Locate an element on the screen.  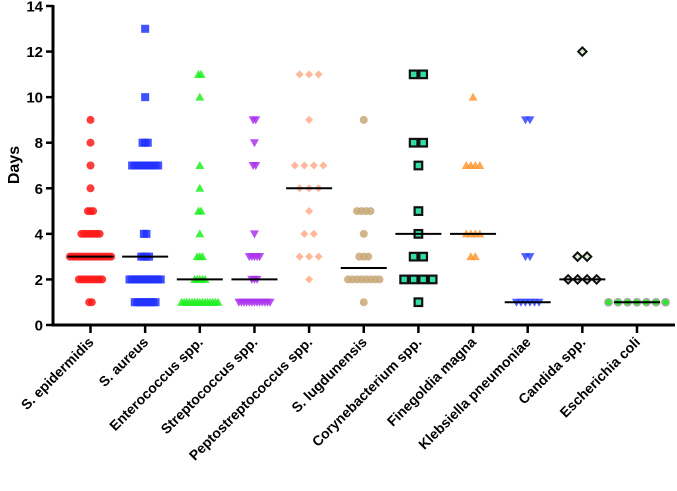
y-tick-label: 8 is located at coordinates (39, 143).